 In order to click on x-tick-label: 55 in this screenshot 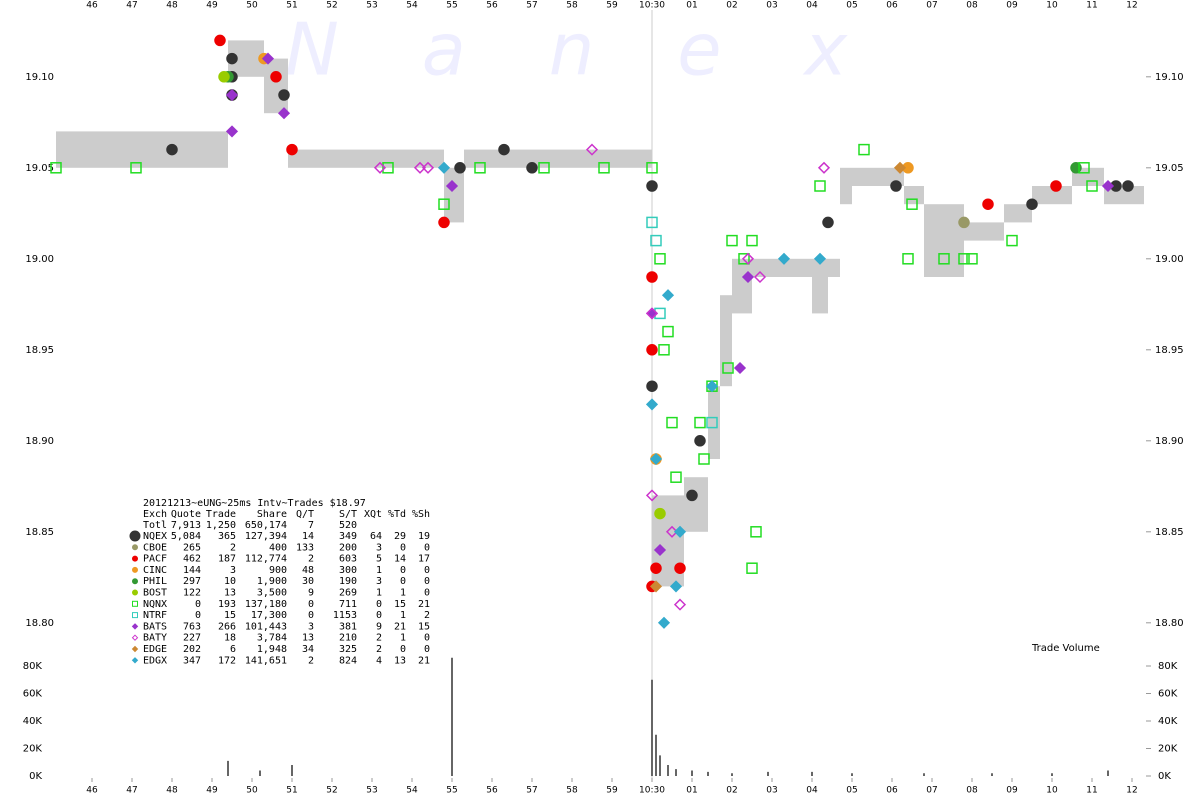, I will do `click(451, 791)`.